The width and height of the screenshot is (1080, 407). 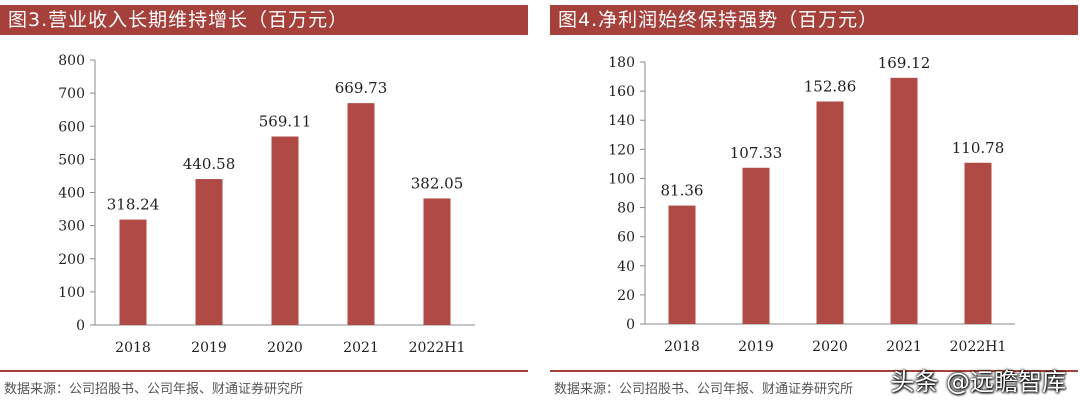 What do you see at coordinates (71, 194) in the screenshot?
I see `y-tick-label: 400` at bounding box center [71, 194].